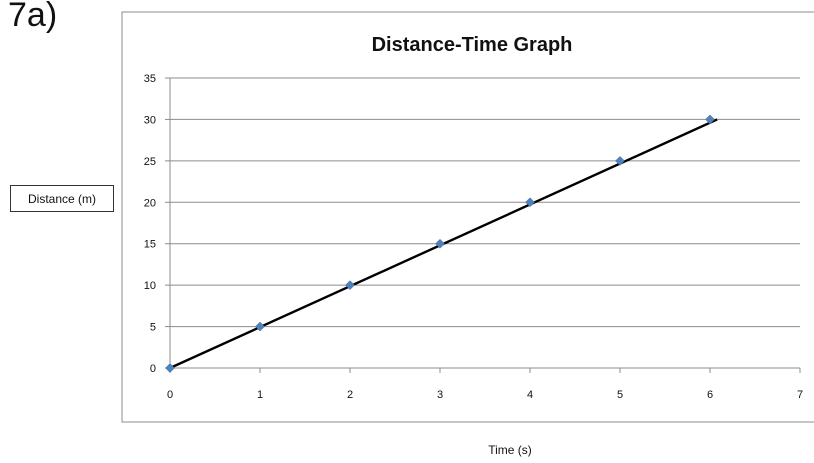 Image resolution: width=814 pixels, height=463 pixels. I want to click on y-tick-label: 0, so click(153, 369).